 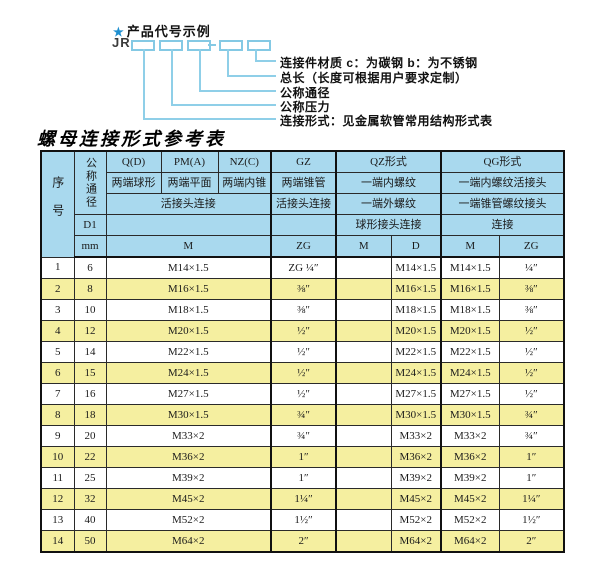 I want to click on cell-gz: ⅜″, so click(x=303, y=289).